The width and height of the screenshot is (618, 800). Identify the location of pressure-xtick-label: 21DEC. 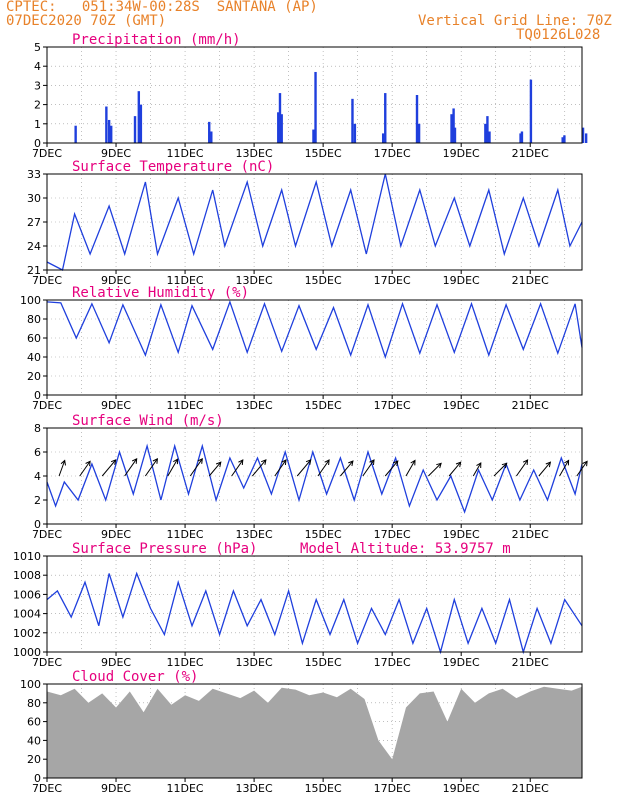
(530, 662).